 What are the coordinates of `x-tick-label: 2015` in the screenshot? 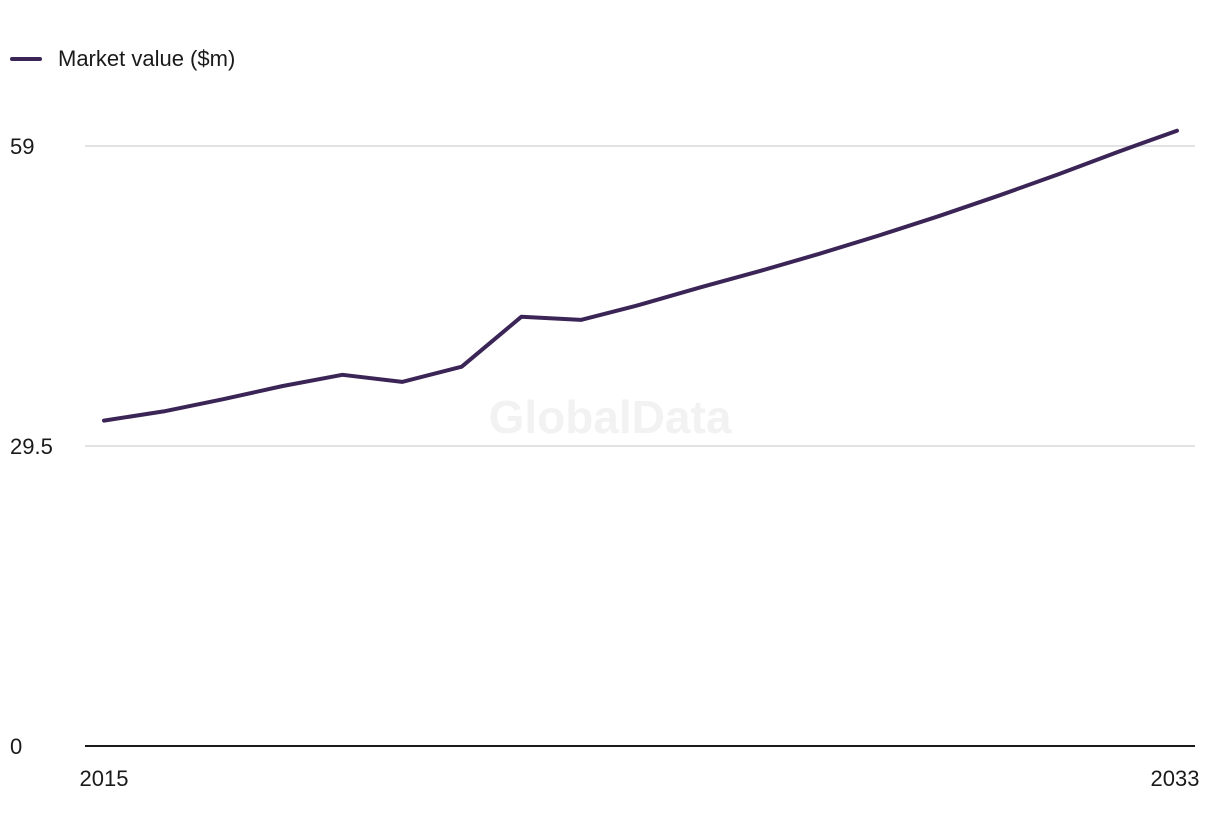 It's located at (104, 778).